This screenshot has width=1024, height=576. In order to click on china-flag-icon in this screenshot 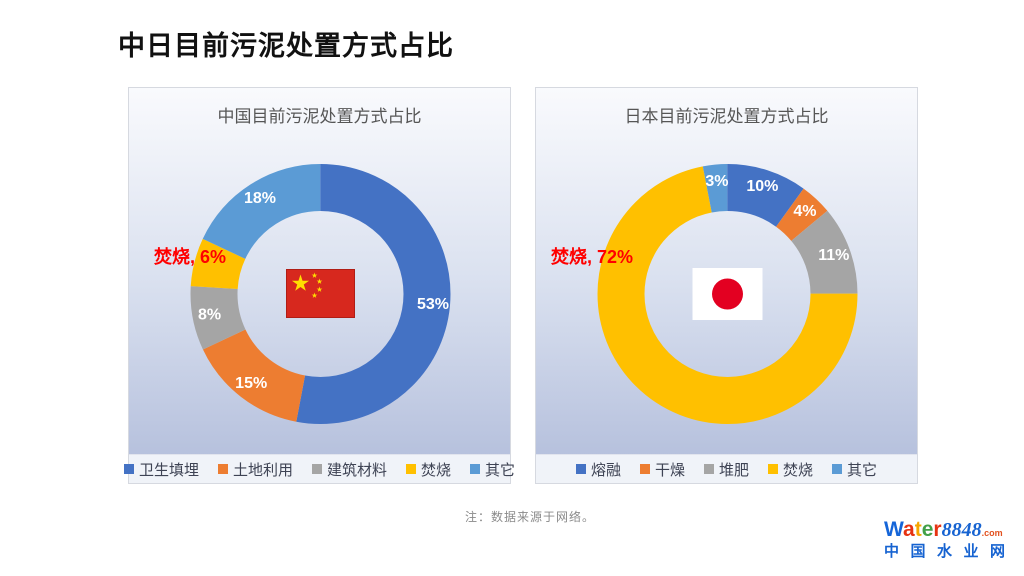, I will do `click(320, 293)`.